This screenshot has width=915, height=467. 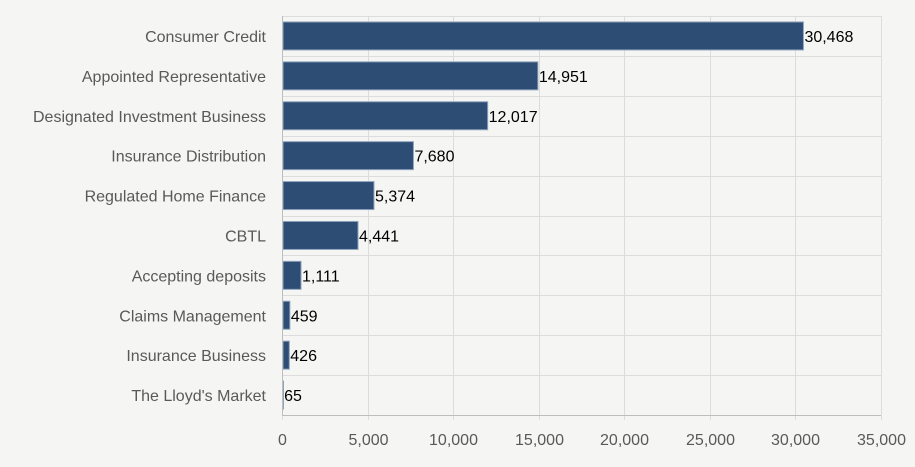 What do you see at coordinates (453, 440) in the screenshot?
I see `x-tick-label: 10,000` at bounding box center [453, 440].